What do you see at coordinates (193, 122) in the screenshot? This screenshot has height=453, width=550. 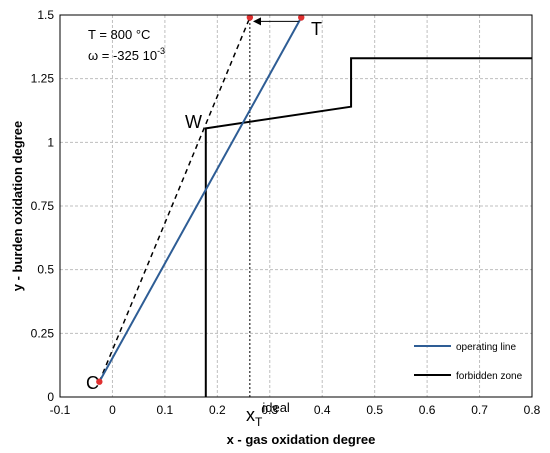 I see `point-w-label: W` at bounding box center [193, 122].